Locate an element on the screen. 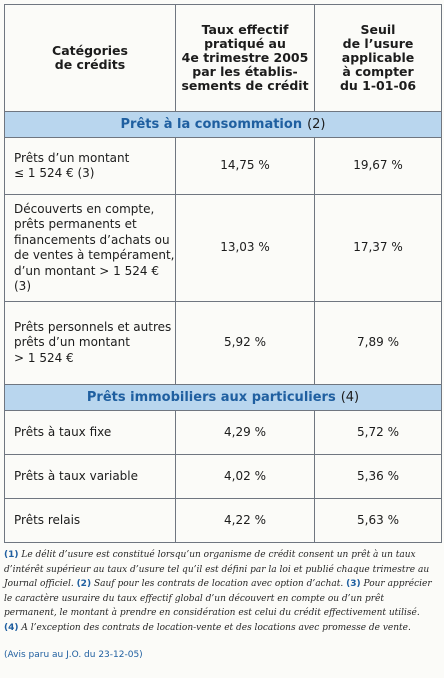 This screenshot has width=444, height=678. row-seuil: 5,63 % is located at coordinates (377, 520).